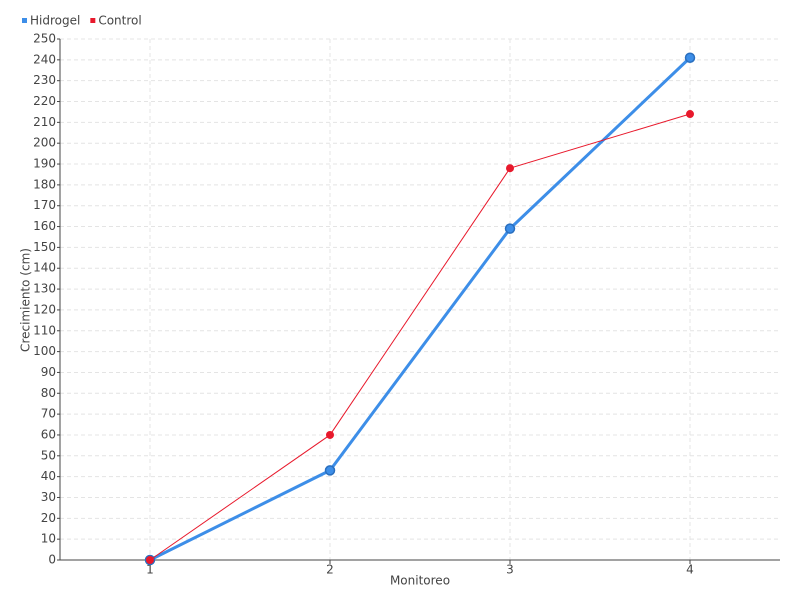 The image size is (800, 604). What do you see at coordinates (48, 455) in the screenshot?
I see `y-tick-label: 50` at bounding box center [48, 455].